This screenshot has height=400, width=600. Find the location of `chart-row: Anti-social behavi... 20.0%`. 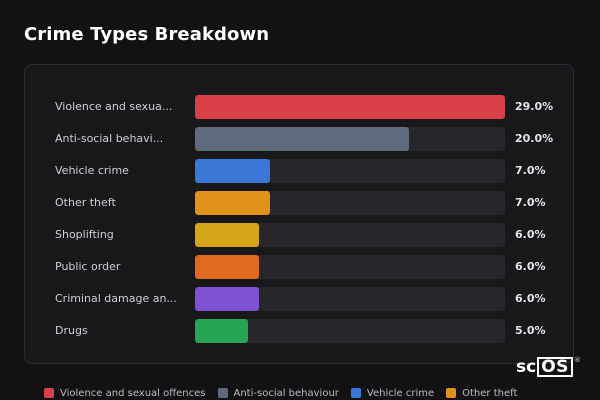

chart-row: Anti-social behavi... 20.0% is located at coordinates (299, 139).